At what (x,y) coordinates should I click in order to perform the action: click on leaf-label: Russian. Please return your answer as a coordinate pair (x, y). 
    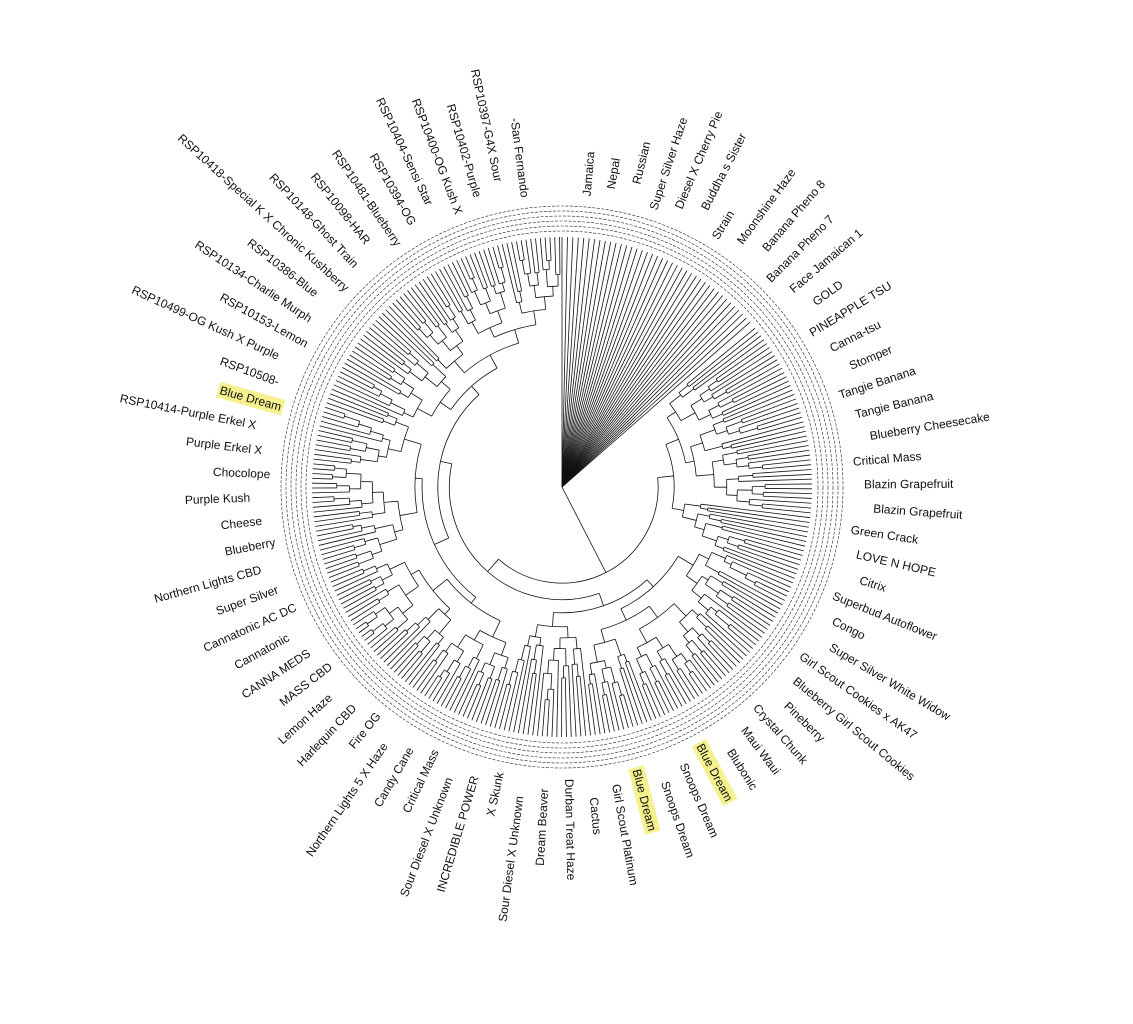
    Looking at the image, I should click on (641, 162).